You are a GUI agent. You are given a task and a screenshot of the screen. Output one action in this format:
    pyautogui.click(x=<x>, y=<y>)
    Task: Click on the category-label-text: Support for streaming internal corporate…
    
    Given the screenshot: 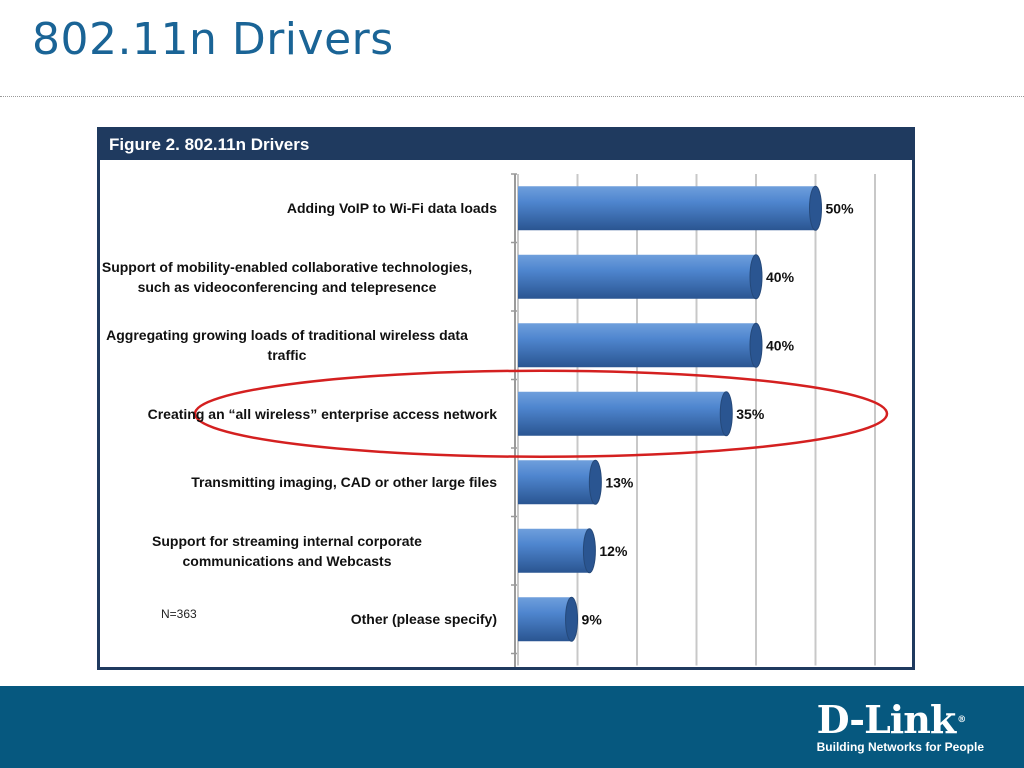 What is the action you would take?
    pyautogui.click(x=287, y=550)
    